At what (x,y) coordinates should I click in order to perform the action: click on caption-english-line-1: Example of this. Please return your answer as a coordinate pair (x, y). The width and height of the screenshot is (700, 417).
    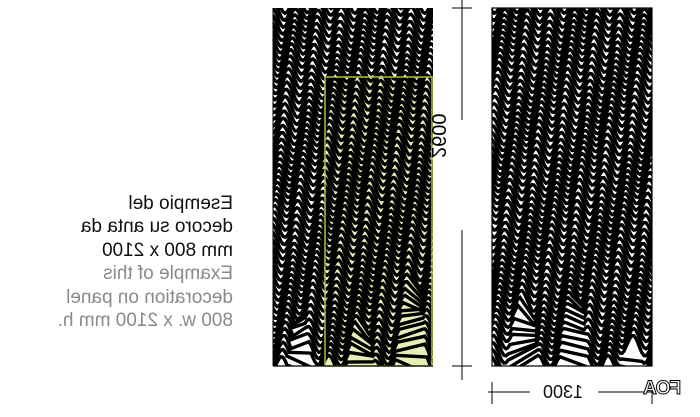
    Looking at the image, I should click on (168, 274).